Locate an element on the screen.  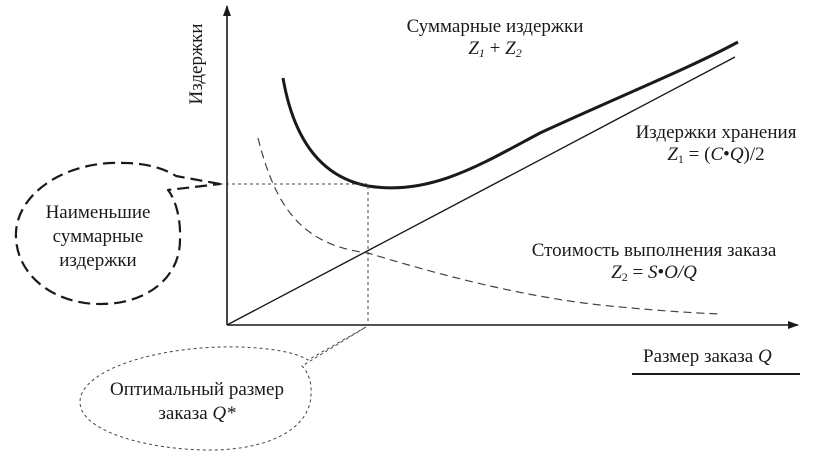
holding-cost-label: Издержки хранения Z1 = (C•Q)/2 is located at coordinates (716, 144).